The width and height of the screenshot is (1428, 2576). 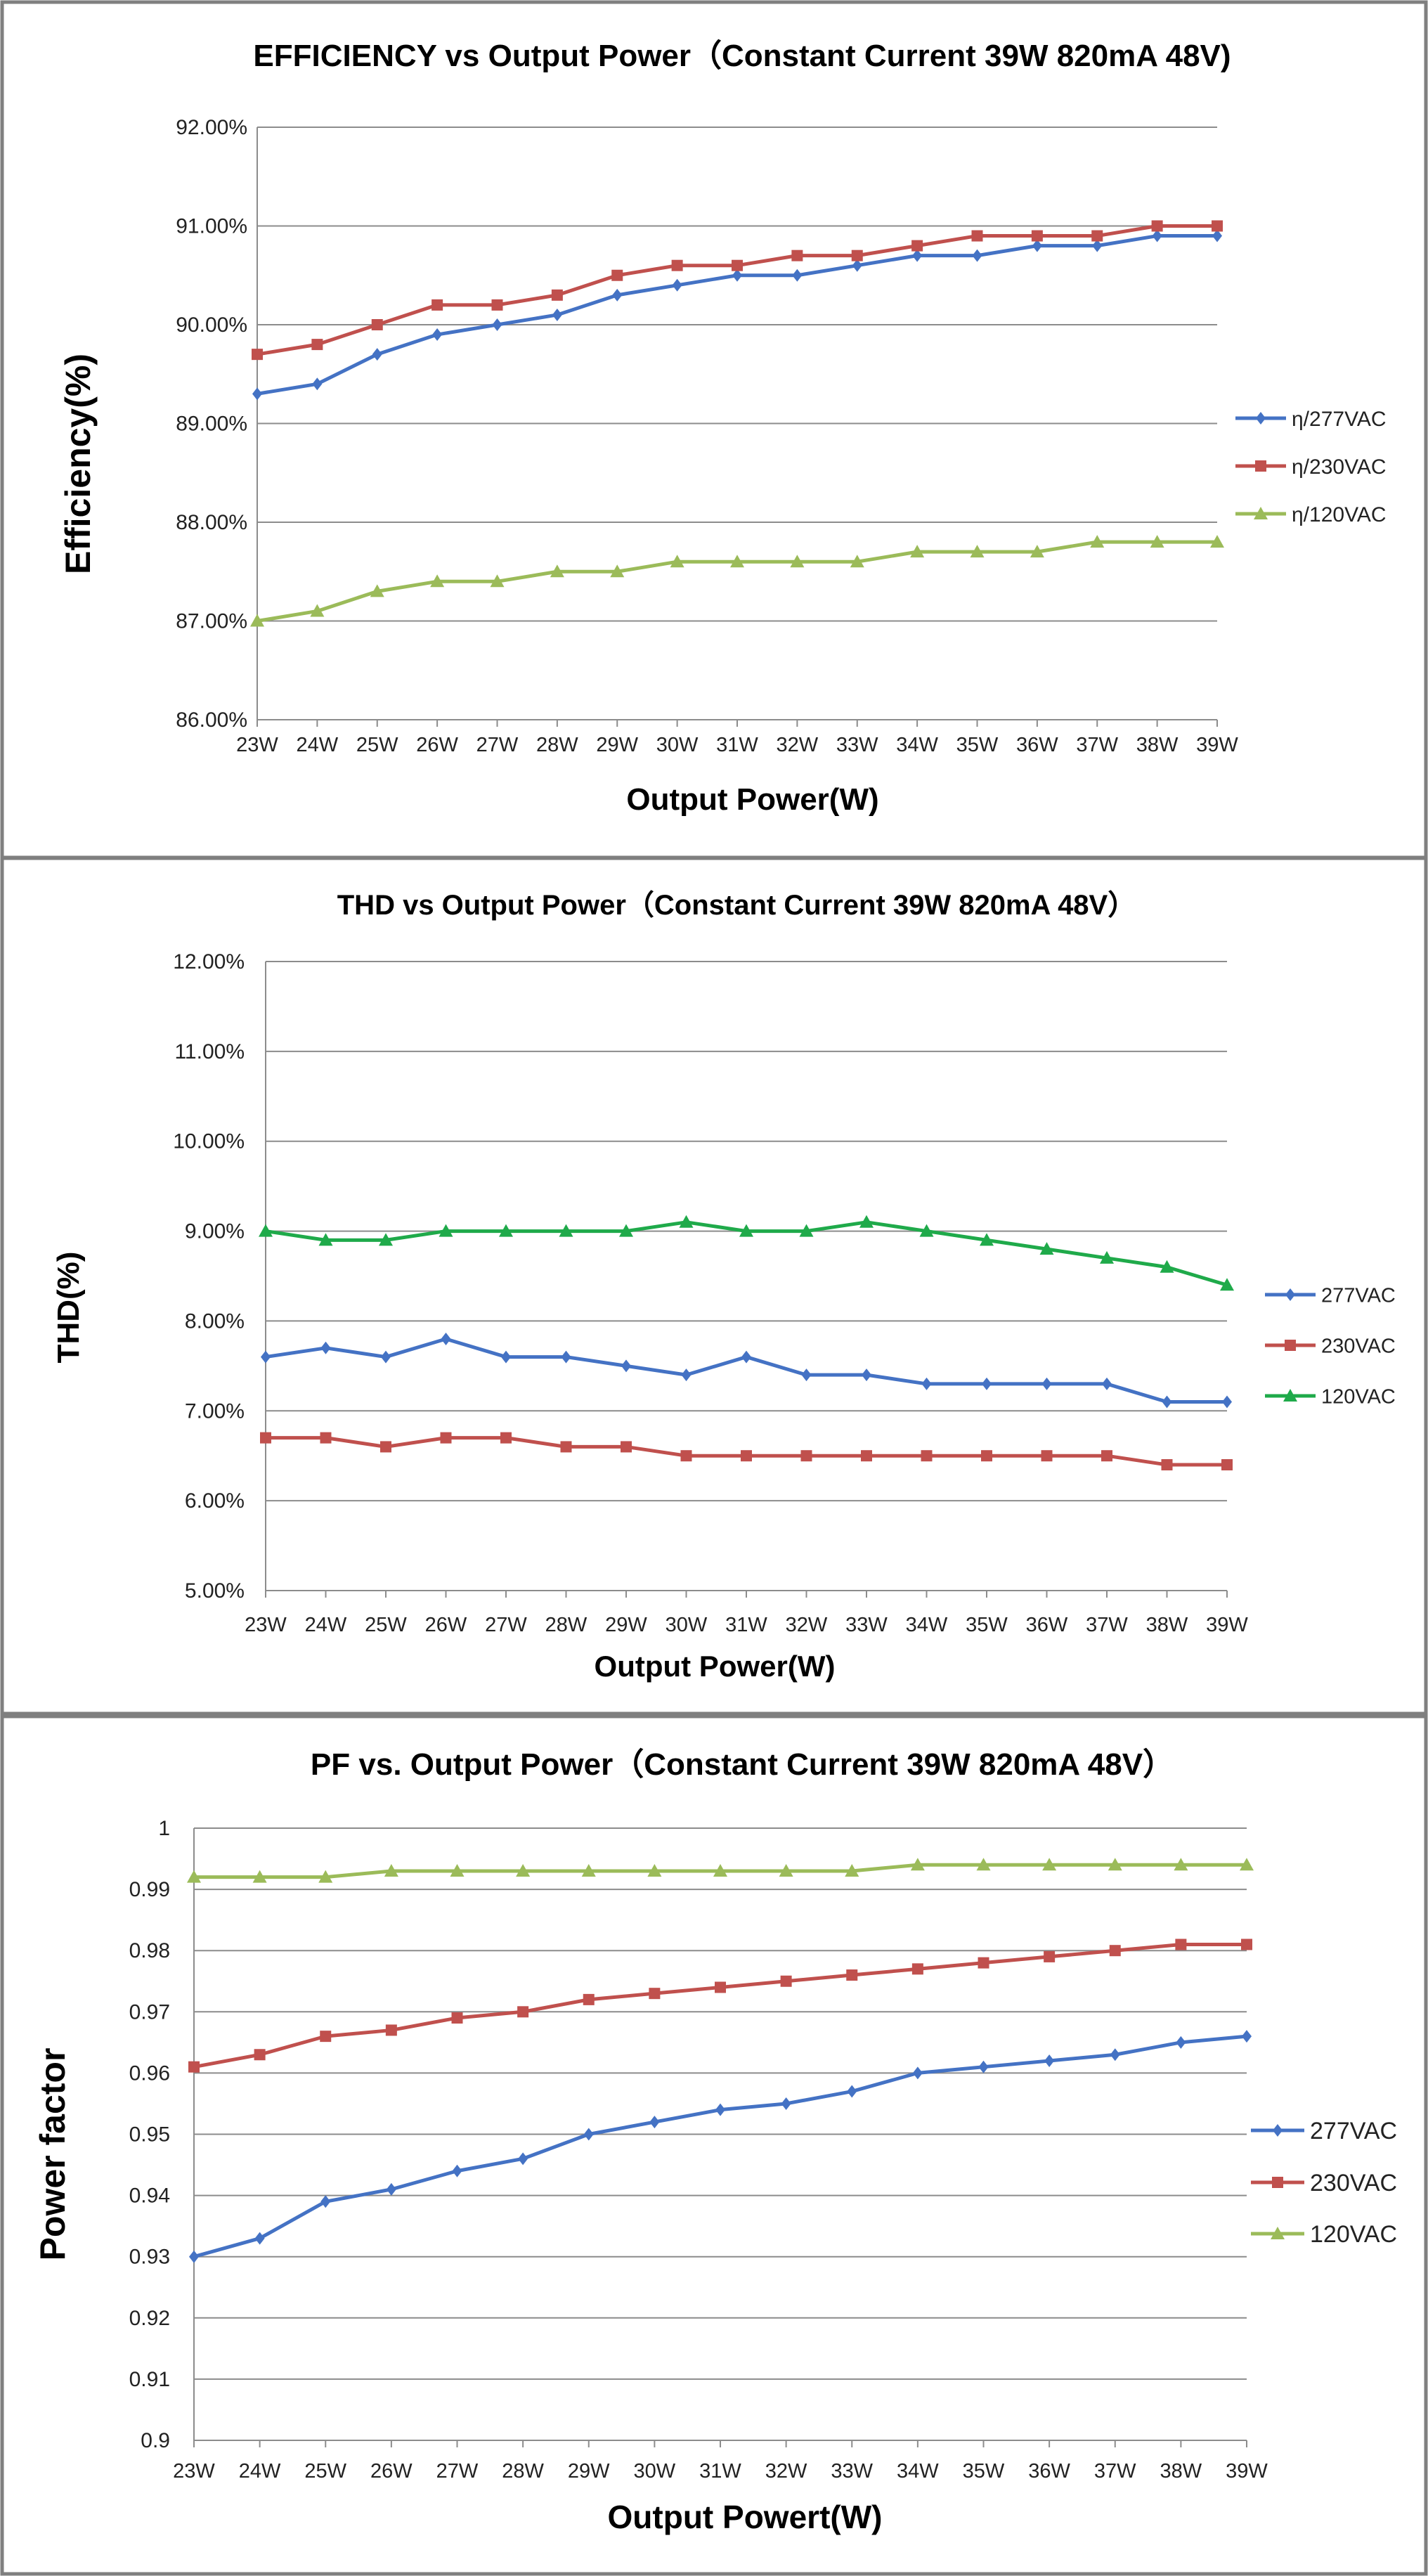 I want to click on y-tick-label: 0.99, so click(x=149, y=1890).